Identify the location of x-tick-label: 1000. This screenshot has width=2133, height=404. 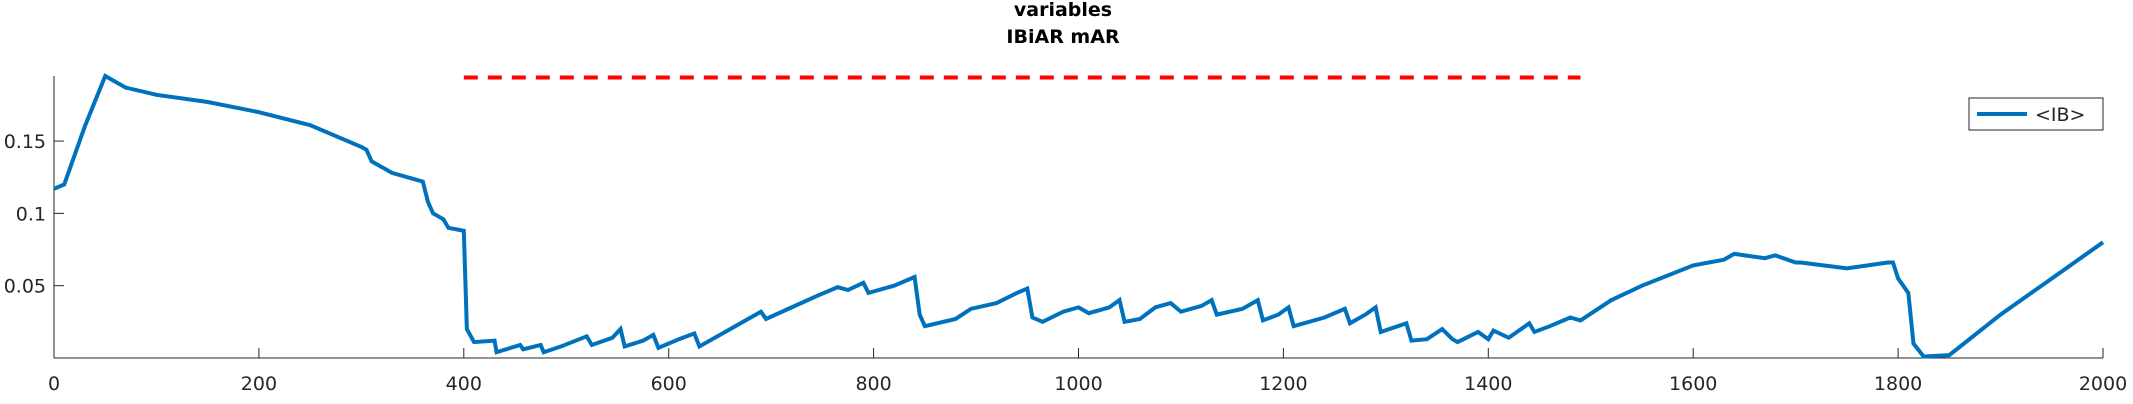
(1078, 384).